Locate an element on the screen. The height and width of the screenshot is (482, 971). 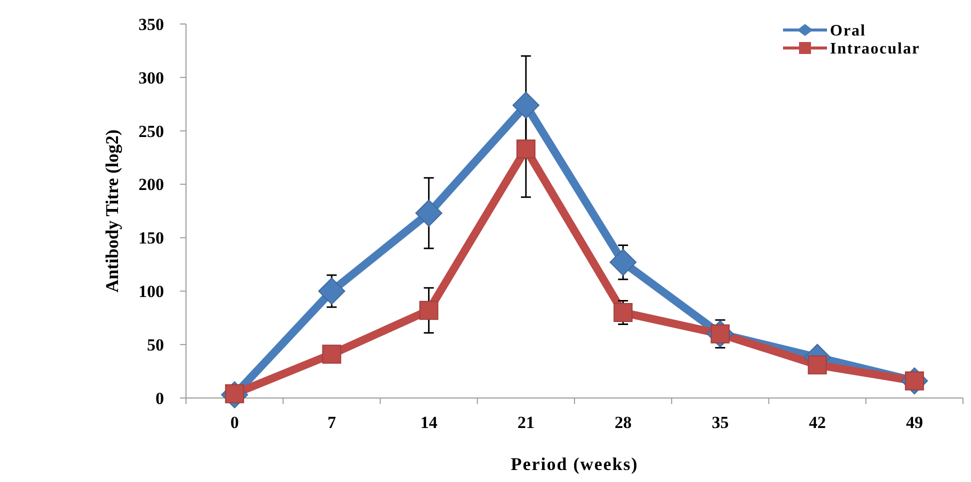
x-tick-label: 35 is located at coordinates (720, 422).